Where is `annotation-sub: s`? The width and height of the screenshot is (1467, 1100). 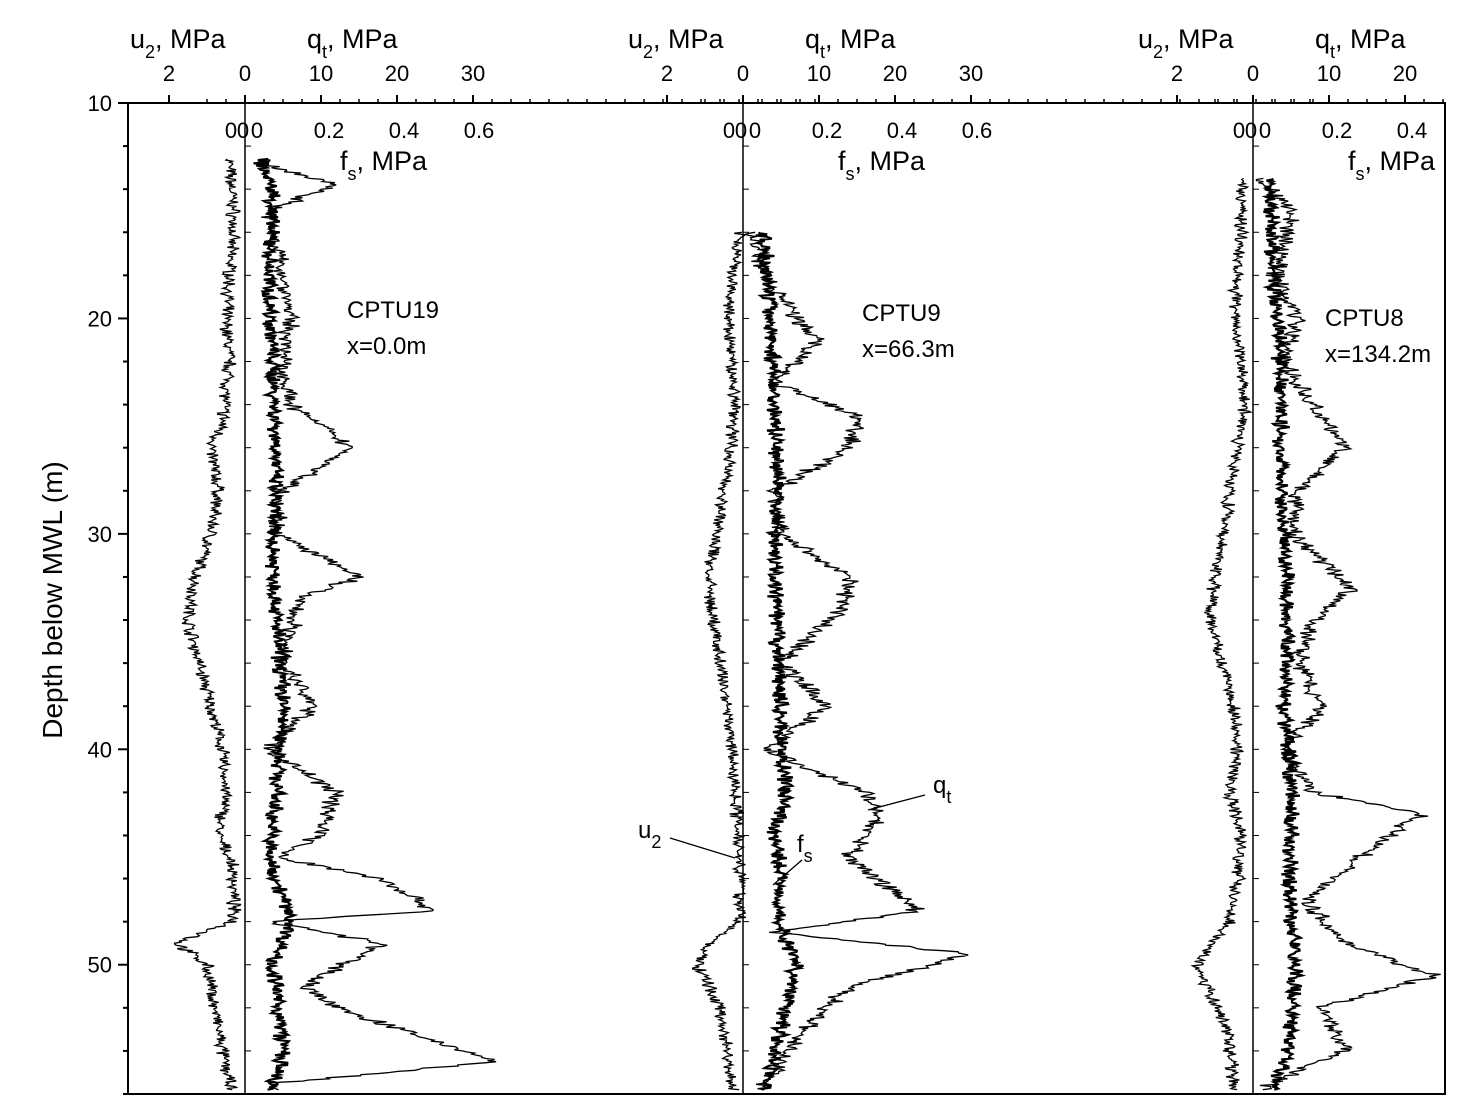
annotation-sub: s is located at coordinates (808, 856).